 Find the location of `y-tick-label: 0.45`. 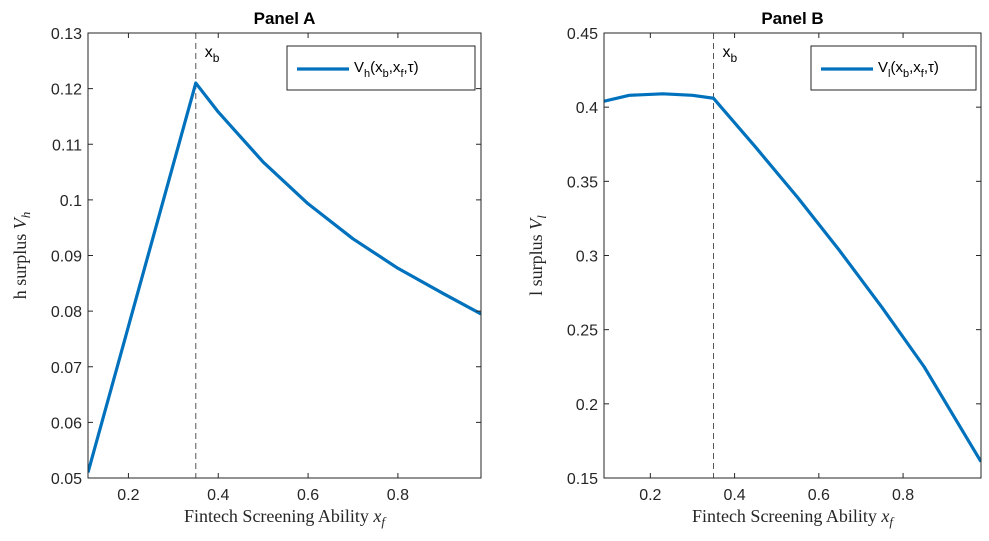

y-tick-label: 0.45 is located at coordinates (582, 34).